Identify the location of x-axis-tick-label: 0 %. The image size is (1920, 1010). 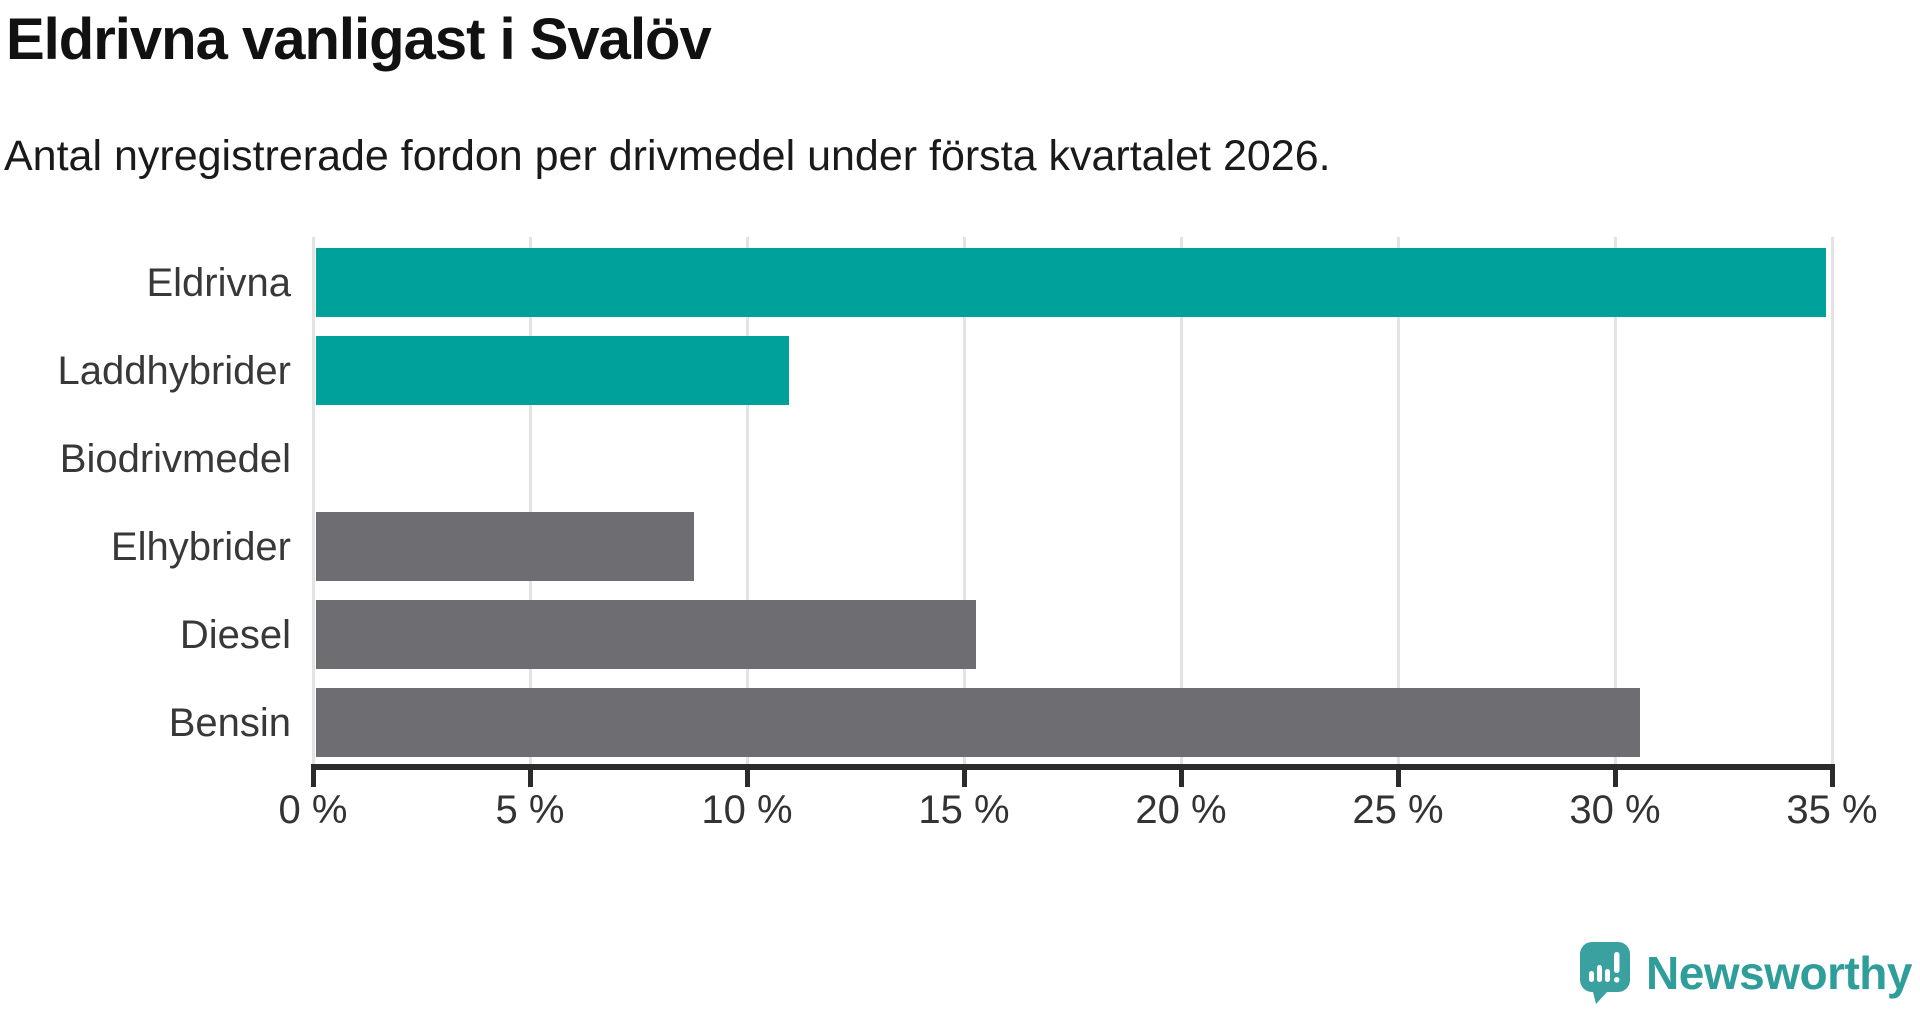
(313, 810).